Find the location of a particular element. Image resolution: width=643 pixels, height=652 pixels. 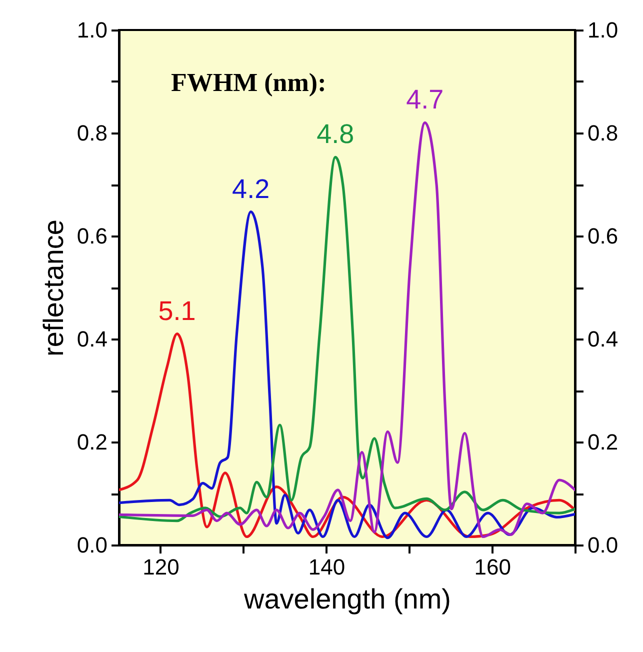

y-tick-label: 0.2 is located at coordinates (92, 442).